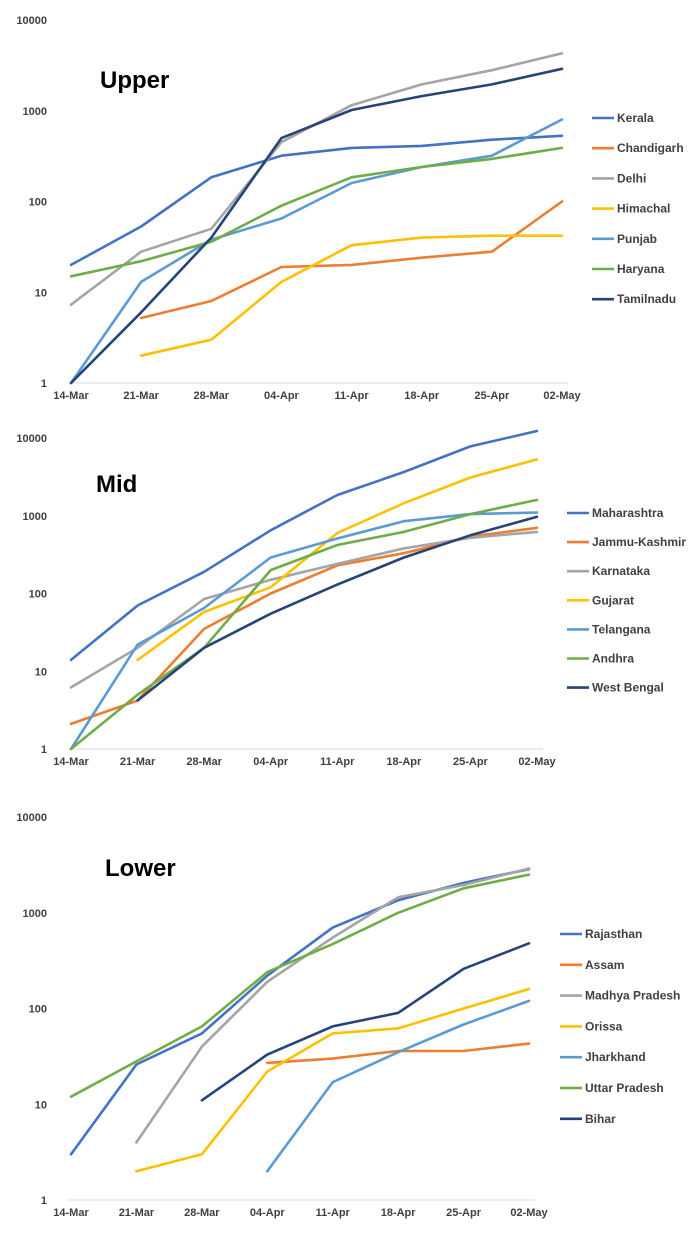  I want to click on legend-label: Punjab, so click(637, 239).